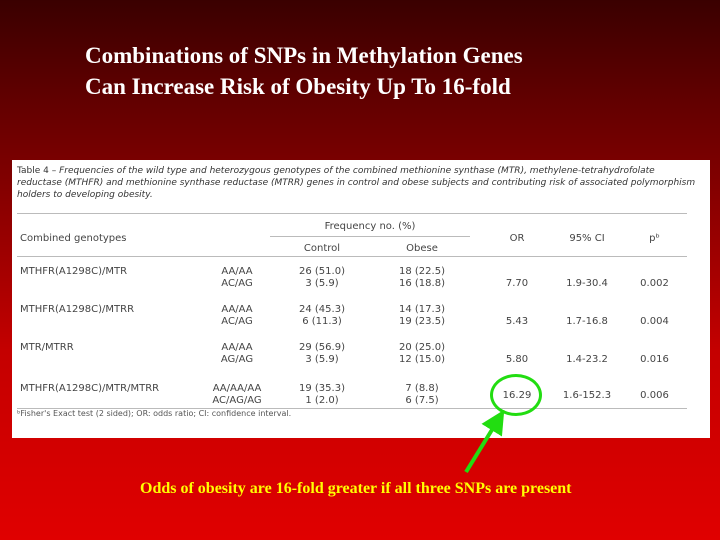 The width and height of the screenshot is (720, 540). Describe the element at coordinates (517, 283) in the screenshot. I see `row-1-or: 7.70` at that location.